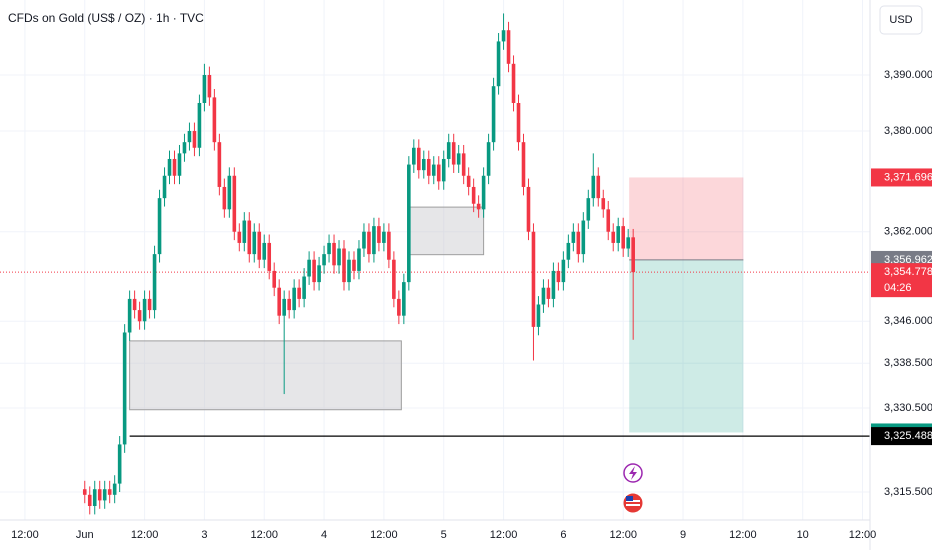 The width and height of the screenshot is (932, 550). What do you see at coordinates (683, 535) in the screenshot?
I see `x-tick-label: 9` at bounding box center [683, 535].